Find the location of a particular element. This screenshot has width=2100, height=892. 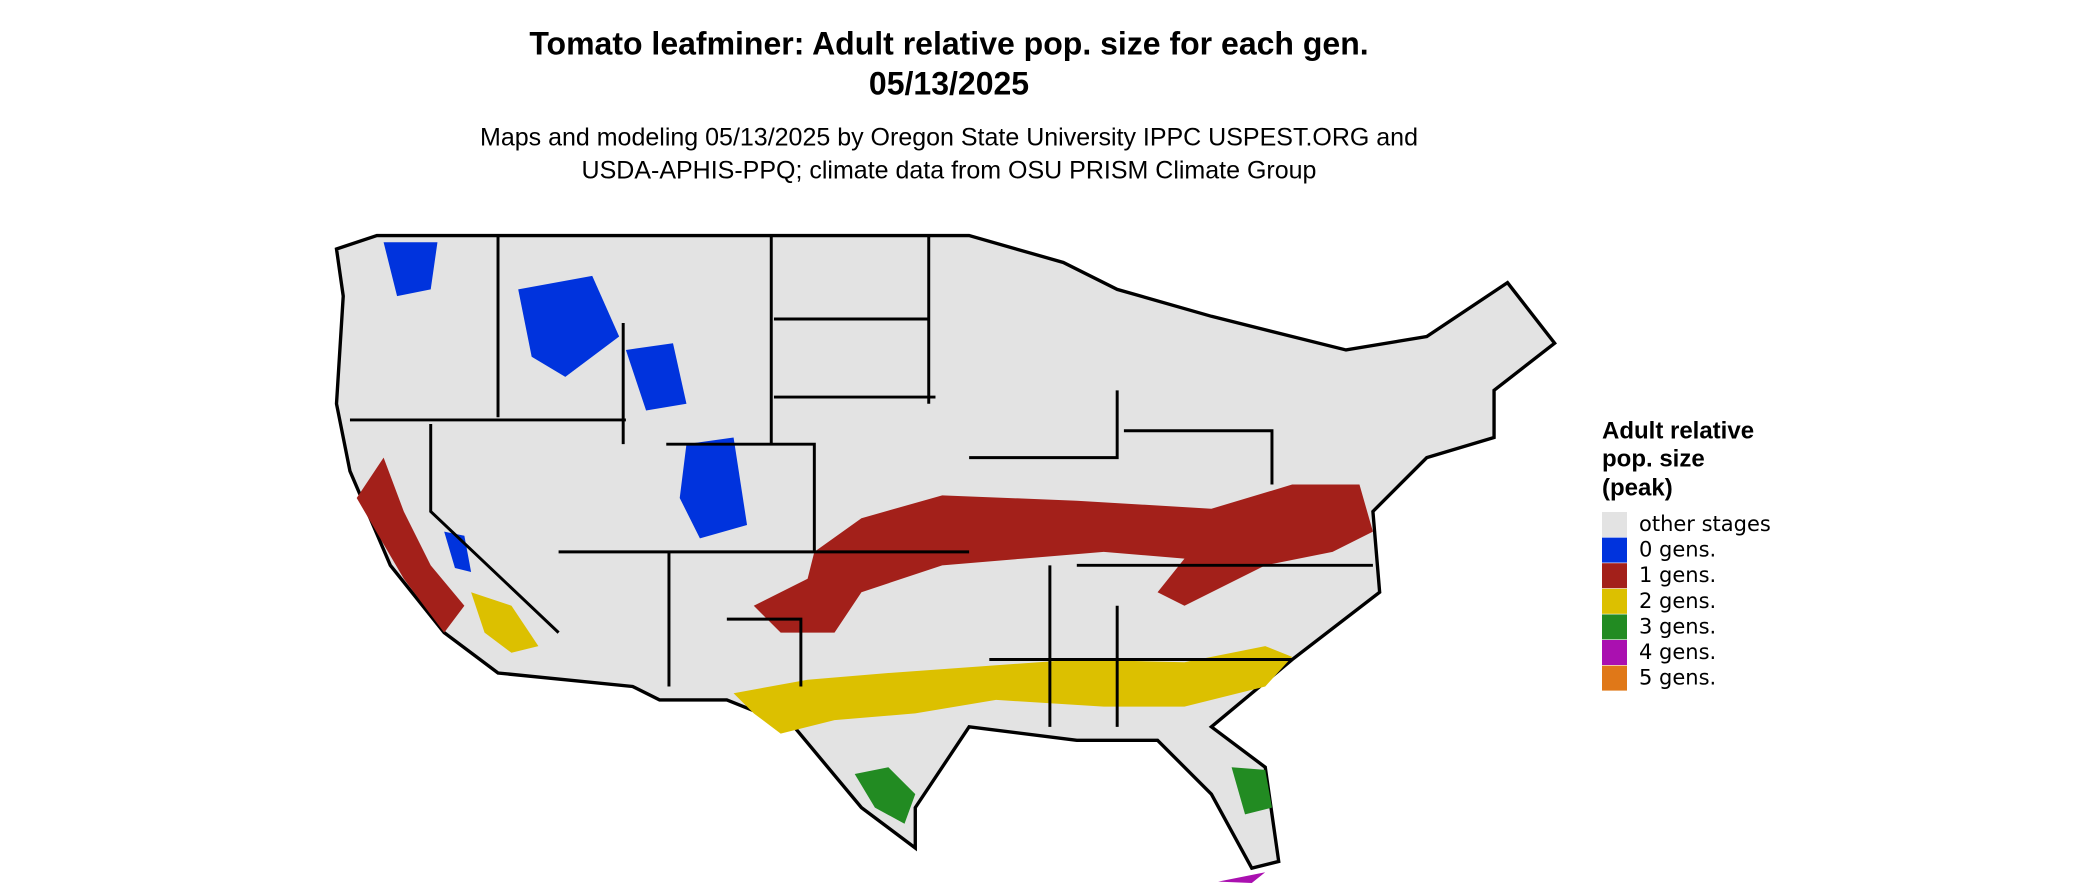

legend-label: 2 gens. is located at coordinates (1677, 601).